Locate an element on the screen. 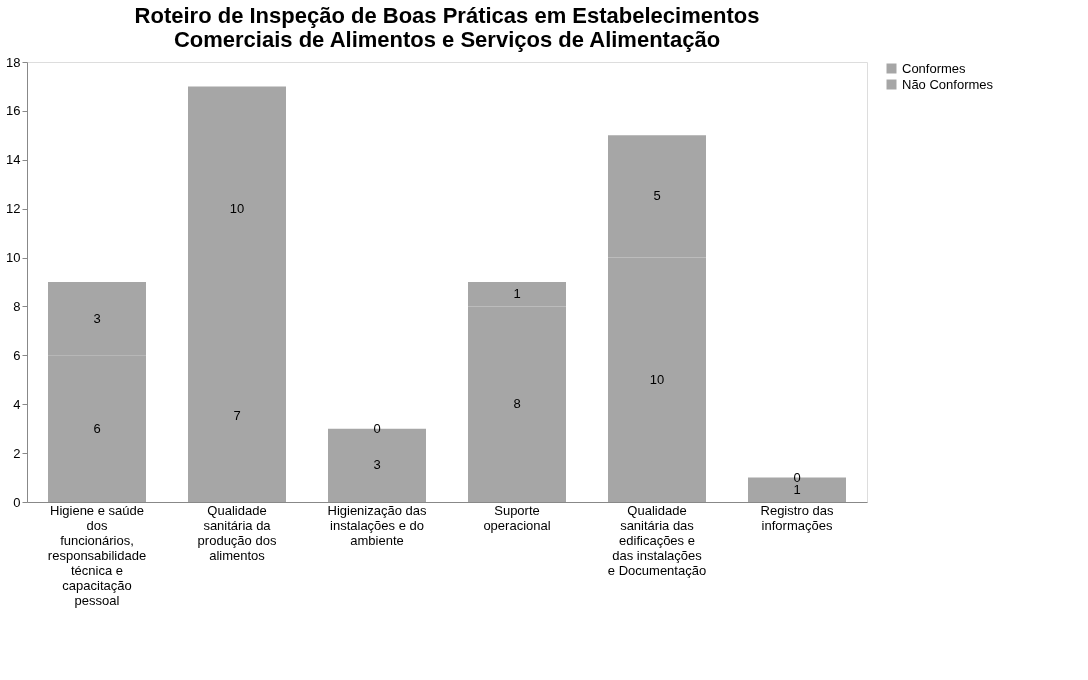 The image size is (1088, 680). y-tick-label: 12 is located at coordinates (13, 209).